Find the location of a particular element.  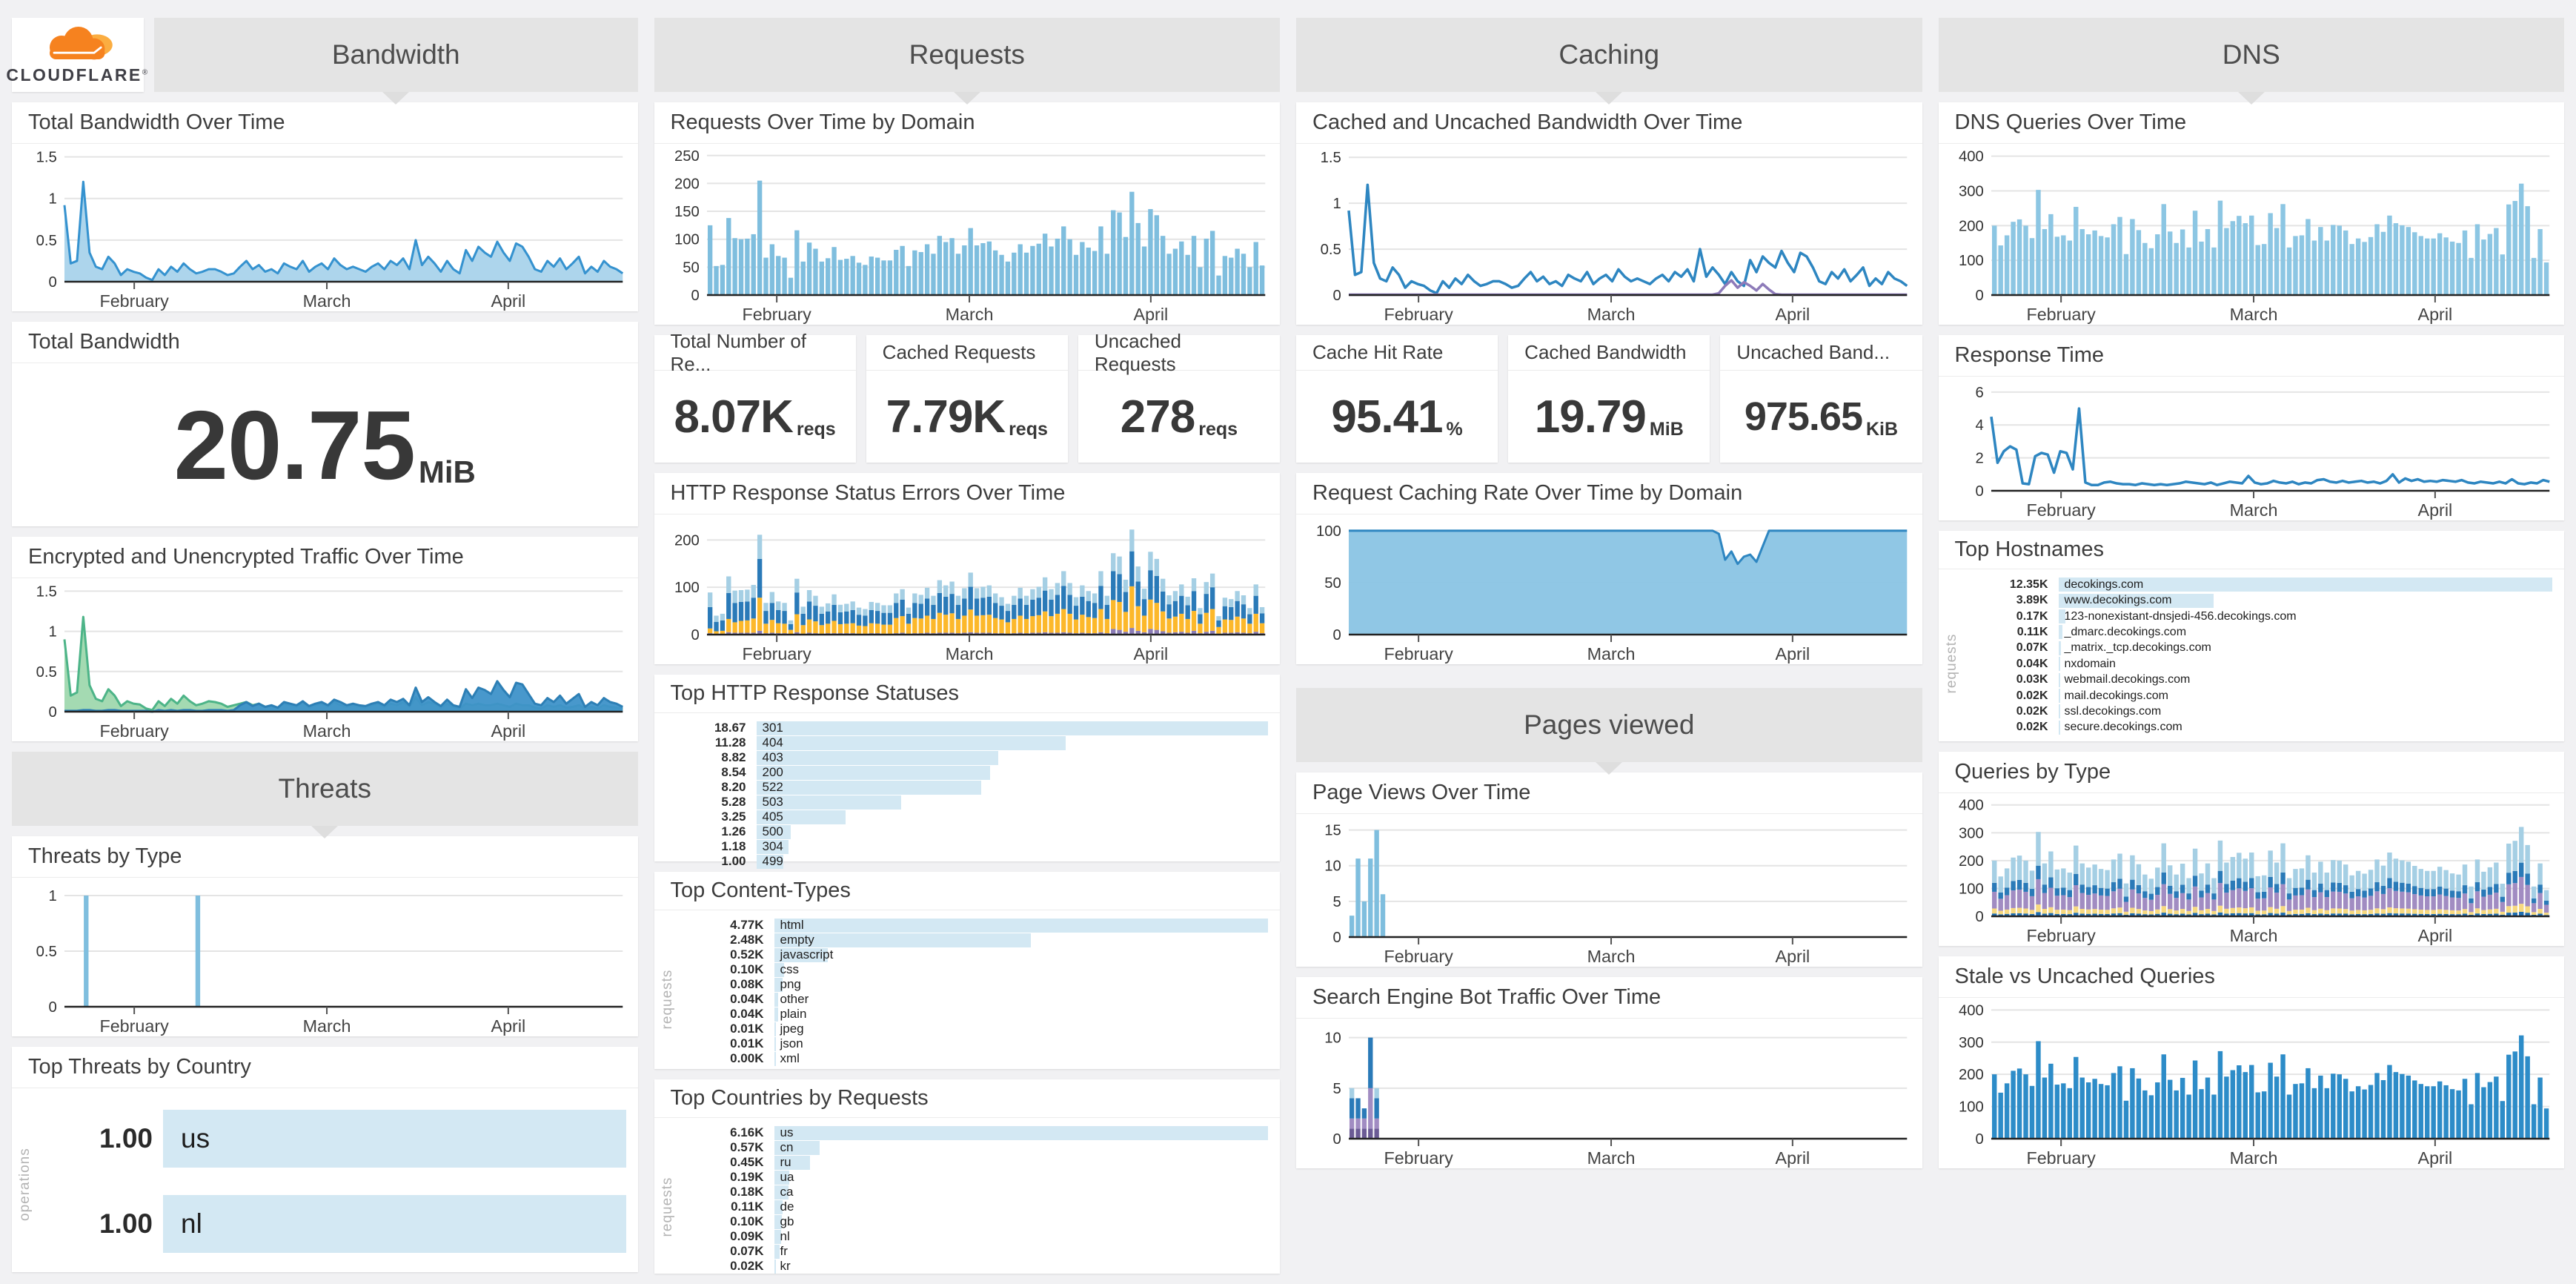

stat-value: 19.79 MiB is located at coordinates (1609, 417).